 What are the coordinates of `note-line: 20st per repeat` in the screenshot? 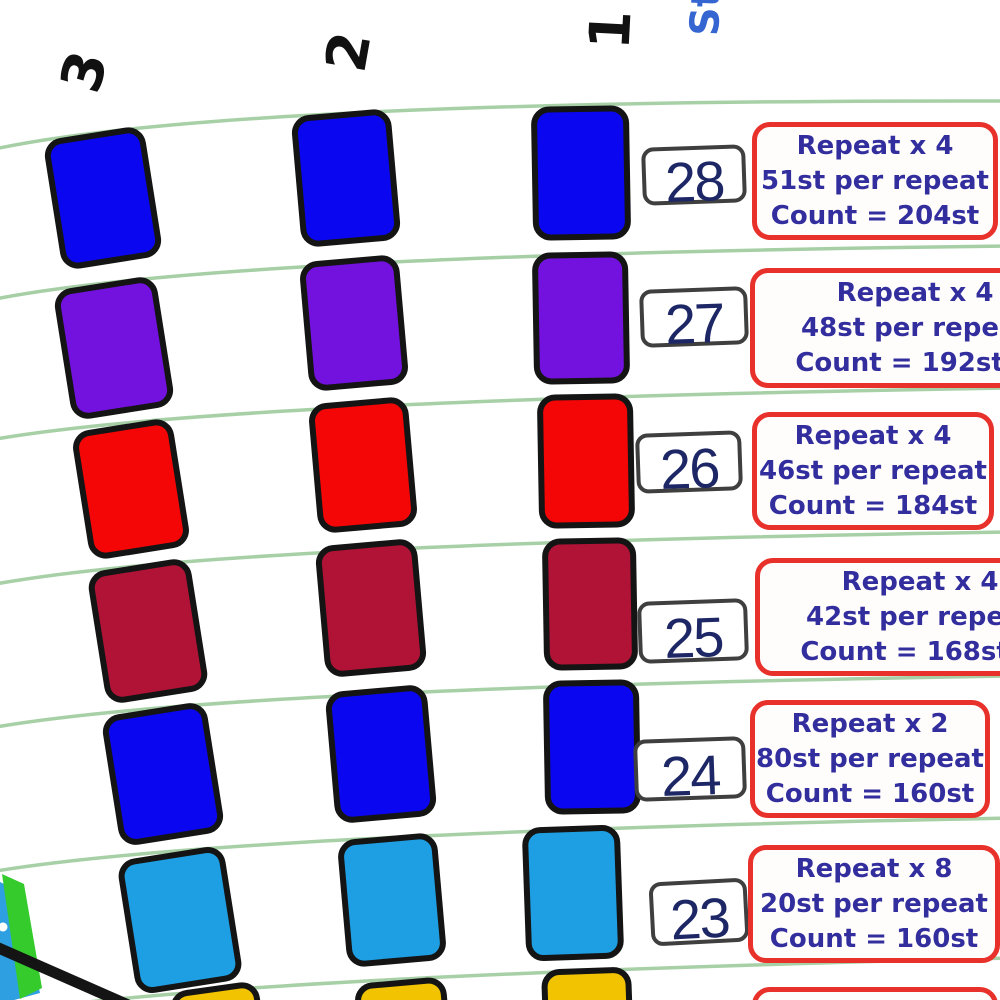 It's located at (874, 903).